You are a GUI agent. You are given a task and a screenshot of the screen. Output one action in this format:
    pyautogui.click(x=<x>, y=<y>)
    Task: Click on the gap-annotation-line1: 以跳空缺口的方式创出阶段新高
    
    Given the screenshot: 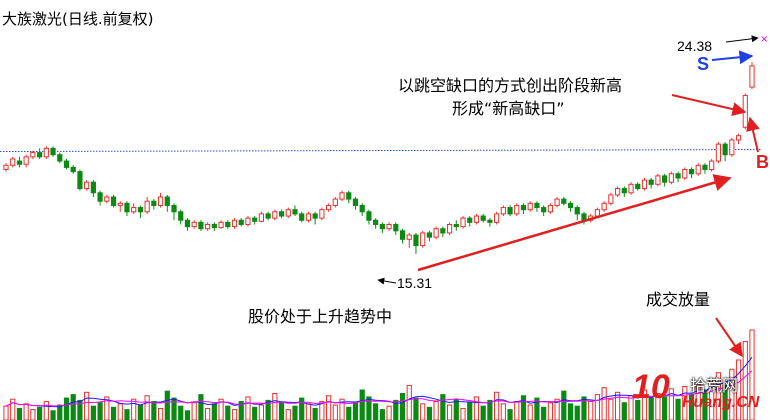 What is the action you would take?
    pyautogui.click(x=510, y=85)
    